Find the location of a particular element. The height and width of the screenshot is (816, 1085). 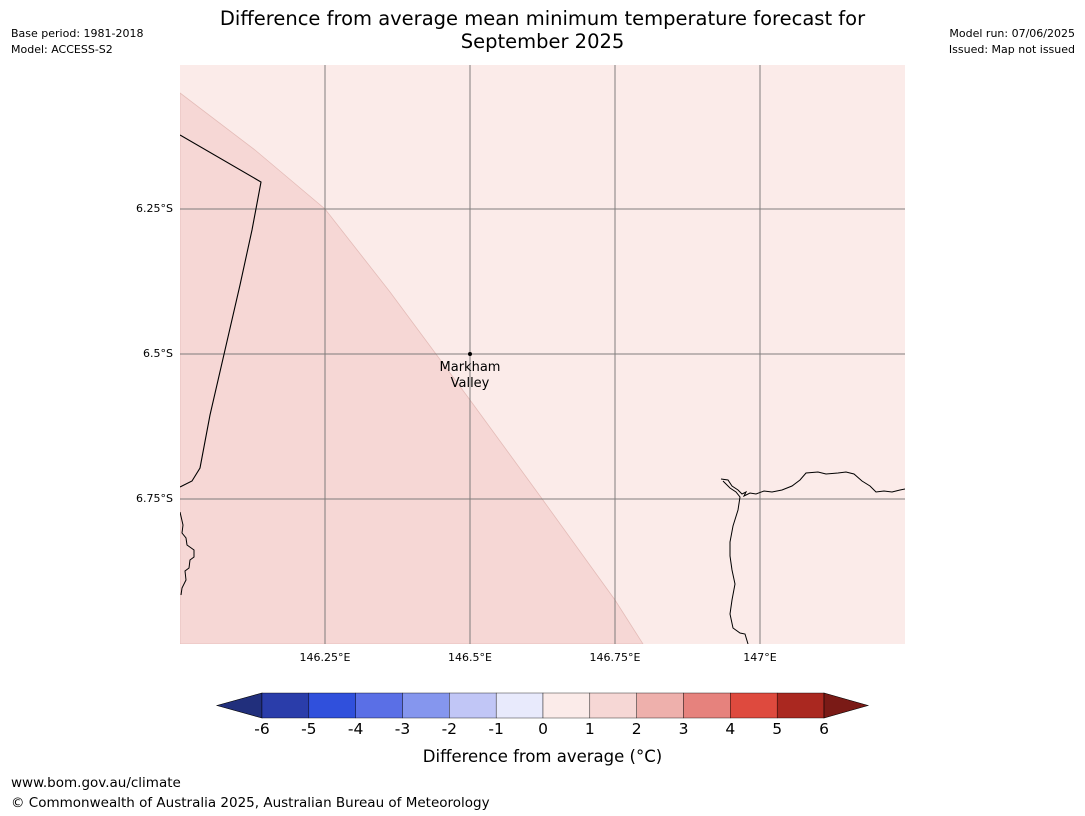

colorbar-label-unit: °C) is located at coordinates (649, 756).